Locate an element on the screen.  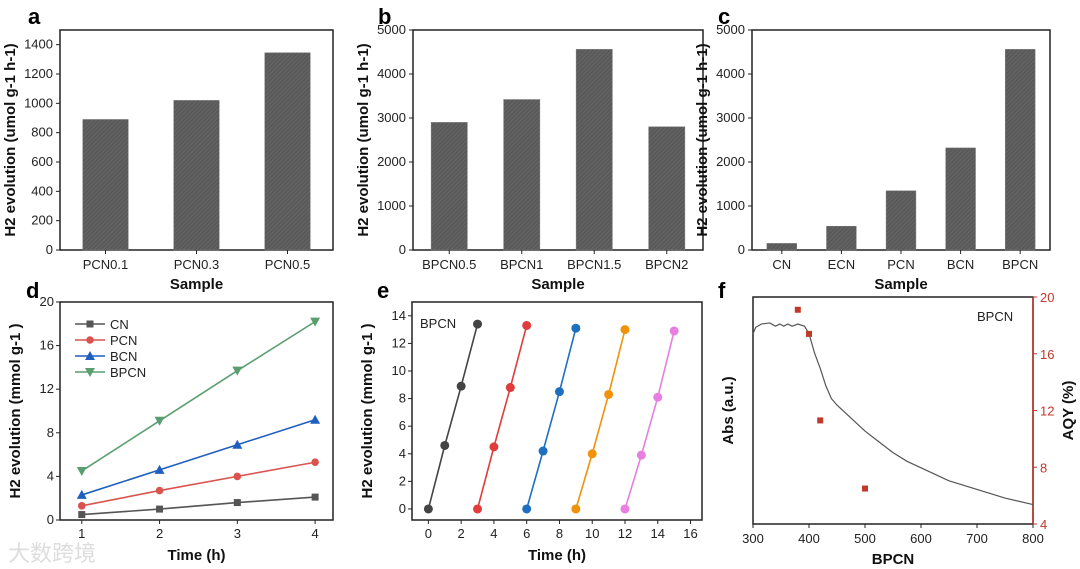
x-tick-label: BPCN1 is located at coordinates (521, 264).